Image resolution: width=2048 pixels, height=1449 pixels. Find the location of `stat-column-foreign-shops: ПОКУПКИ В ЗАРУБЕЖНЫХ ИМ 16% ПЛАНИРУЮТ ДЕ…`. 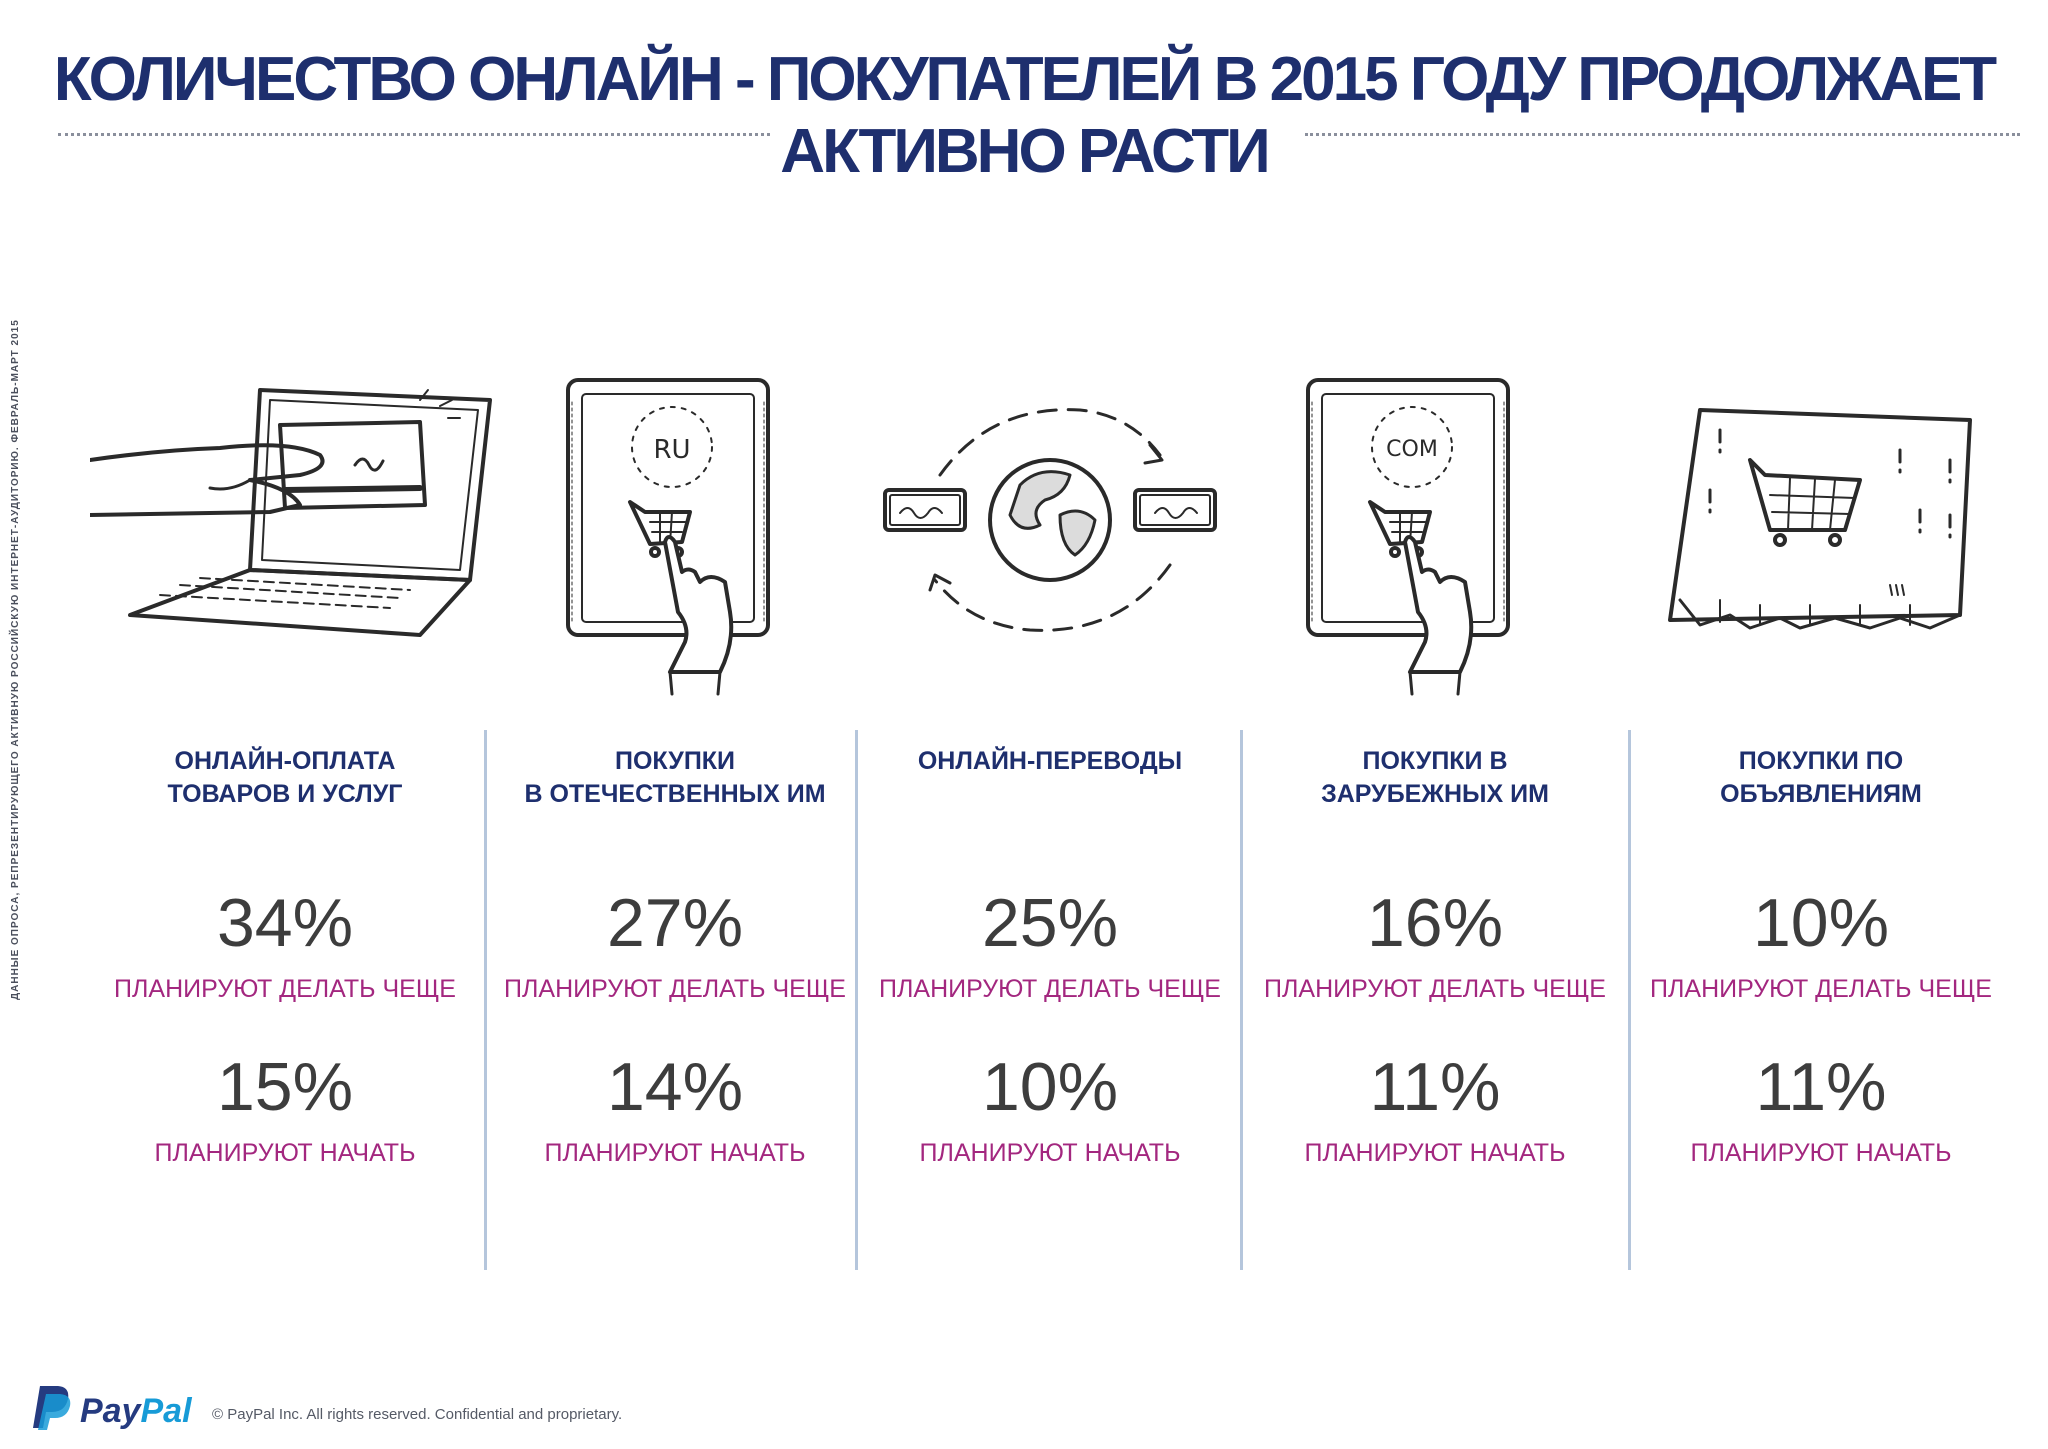

stat-column-foreign-shops: ПОКУПКИ В ЗАРУБЕЖНЫХ ИМ 16% ПЛАНИРУЮТ ДЕ… is located at coordinates (1435, 957).